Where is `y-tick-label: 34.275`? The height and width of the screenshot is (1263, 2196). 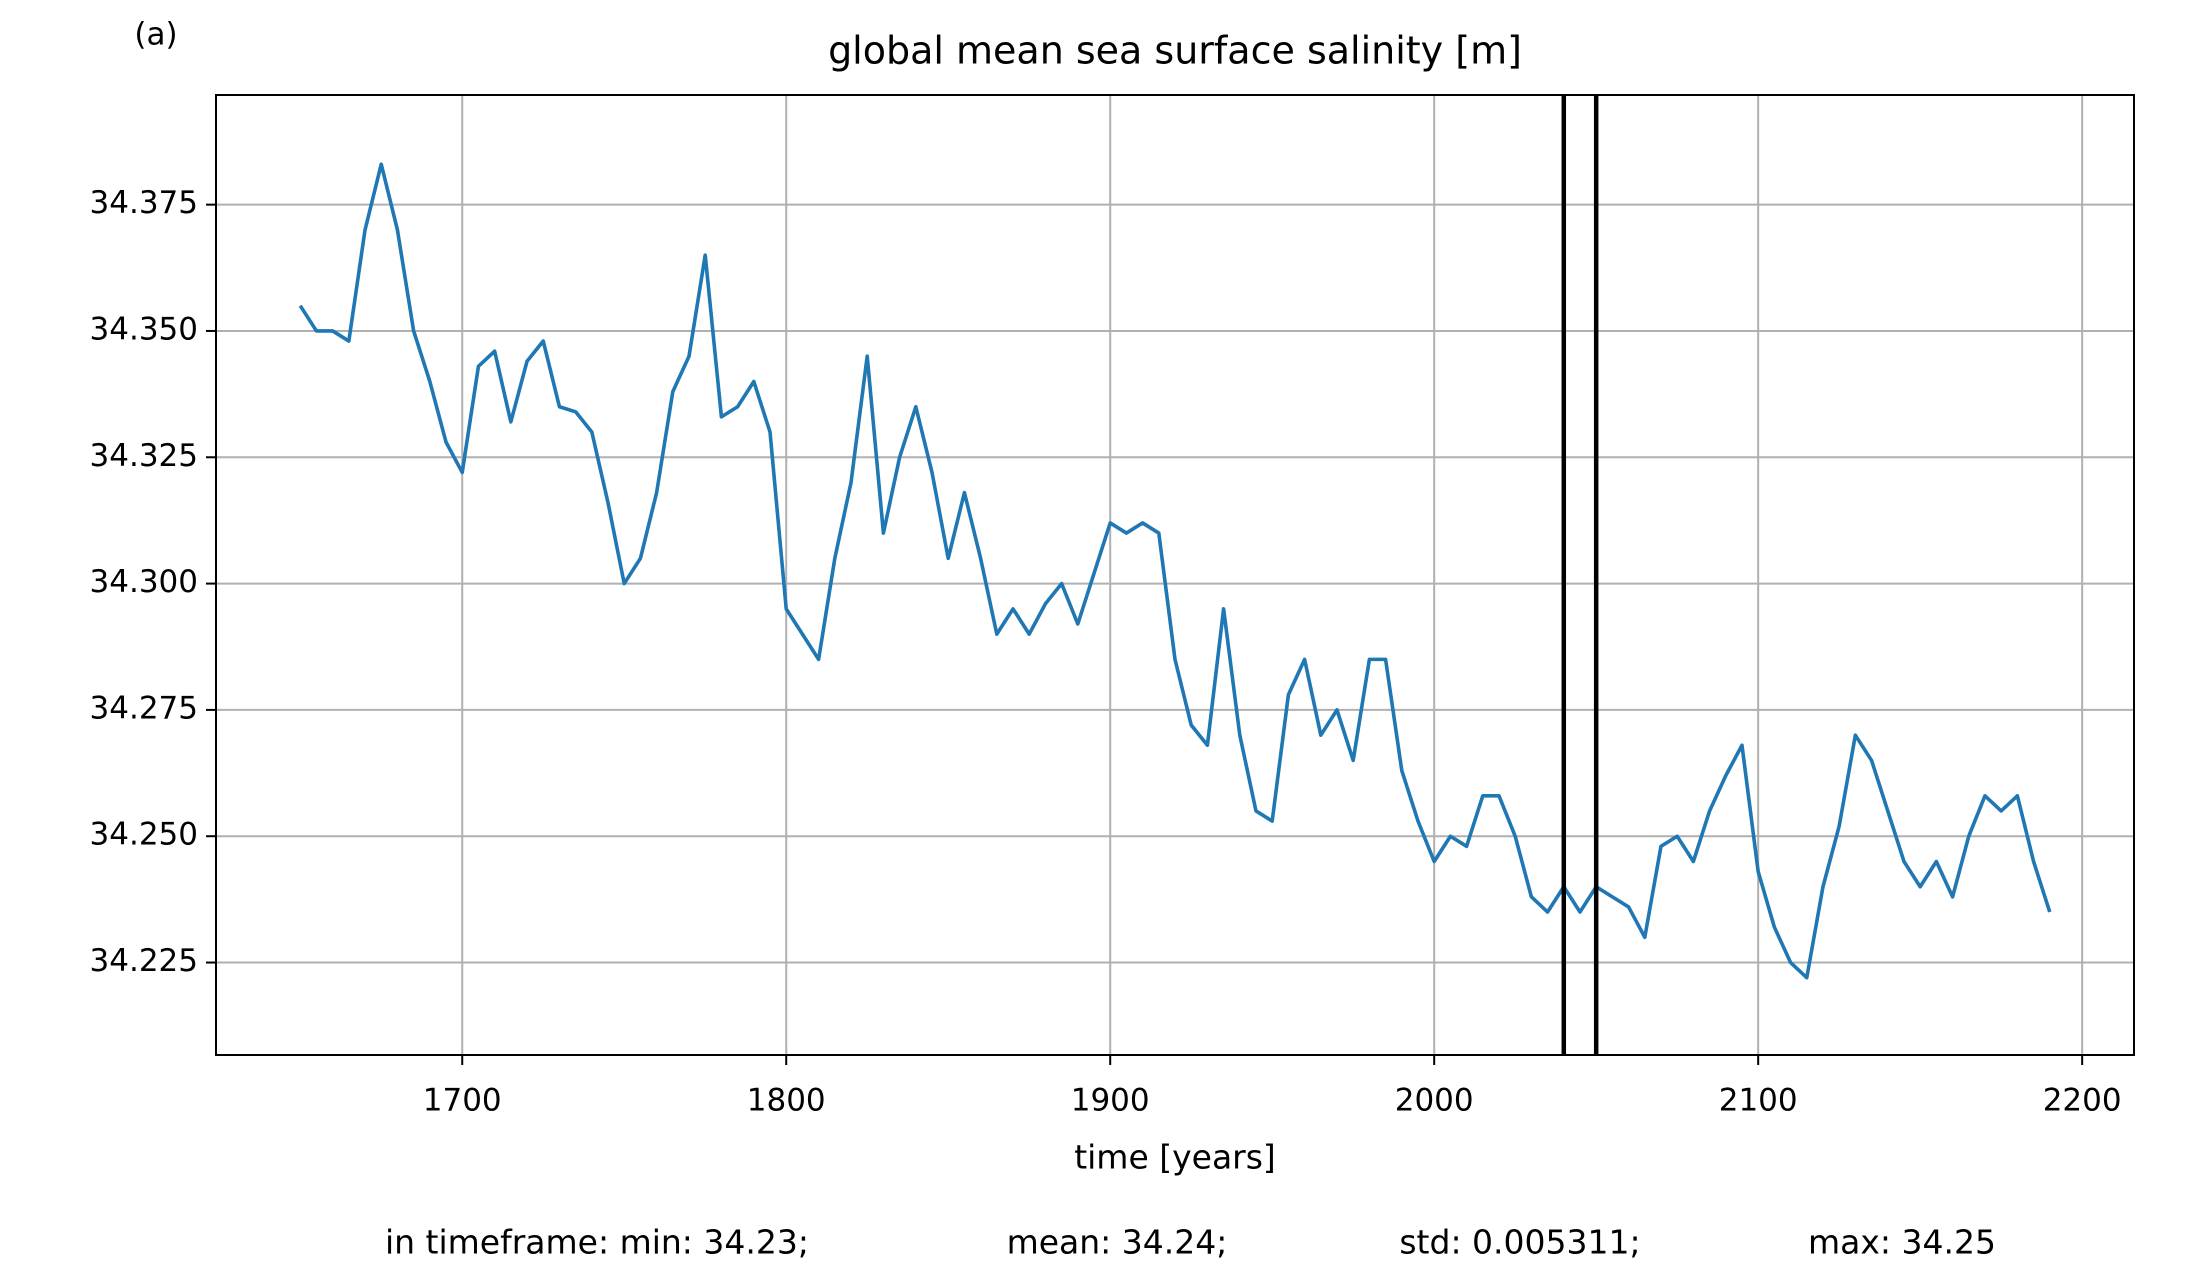
y-tick-label: 34.275 is located at coordinates (144, 708).